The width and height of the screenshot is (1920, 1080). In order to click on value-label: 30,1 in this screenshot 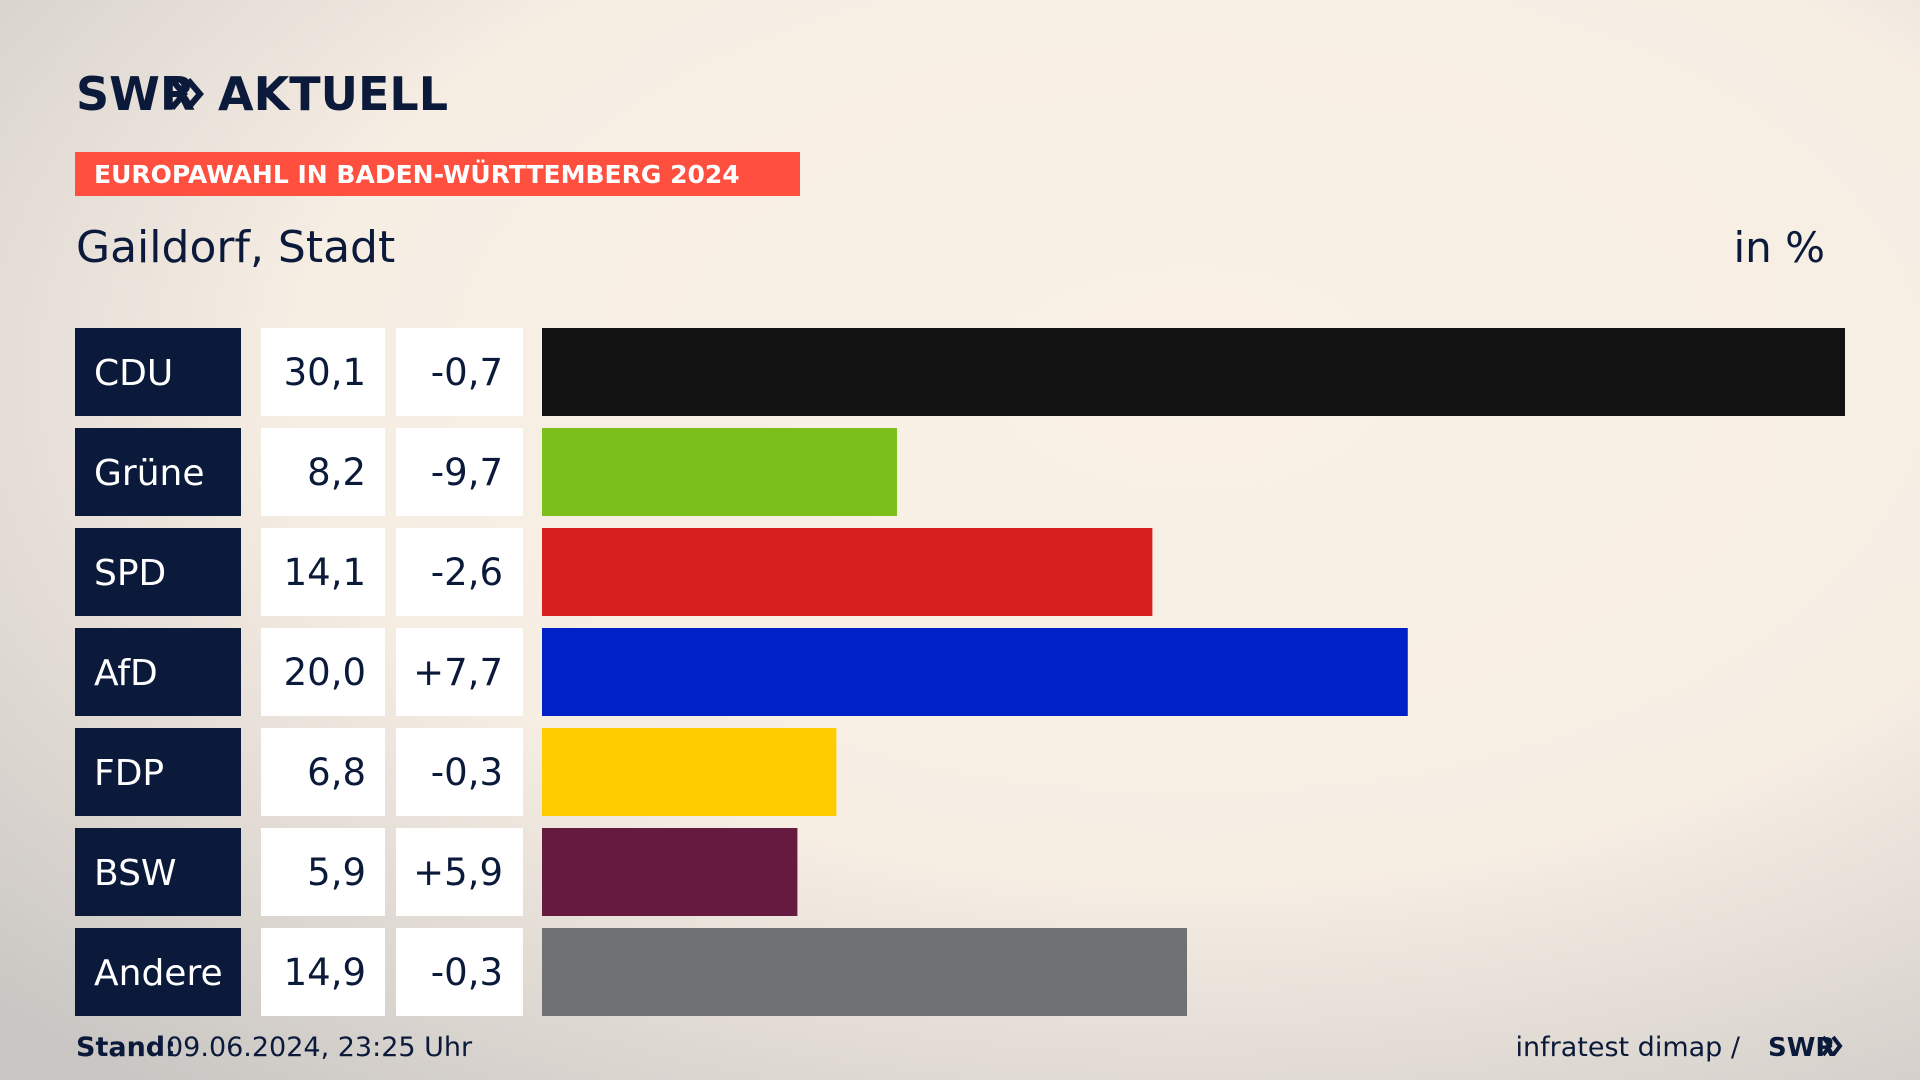, I will do `click(325, 372)`.